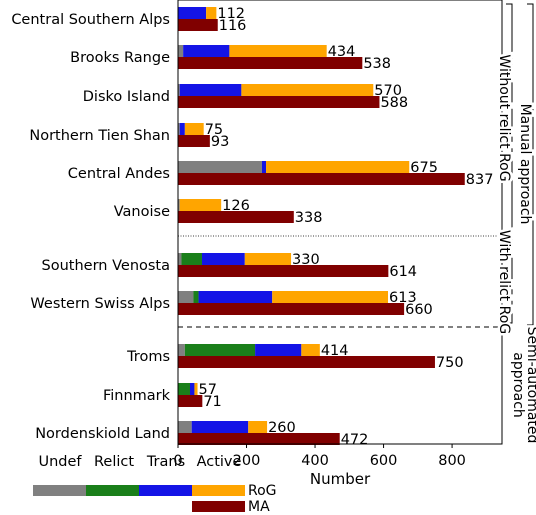  Describe the element at coordinates (262, 491) in the screenshot. I see `legend-rog-label: RoG` at that location.